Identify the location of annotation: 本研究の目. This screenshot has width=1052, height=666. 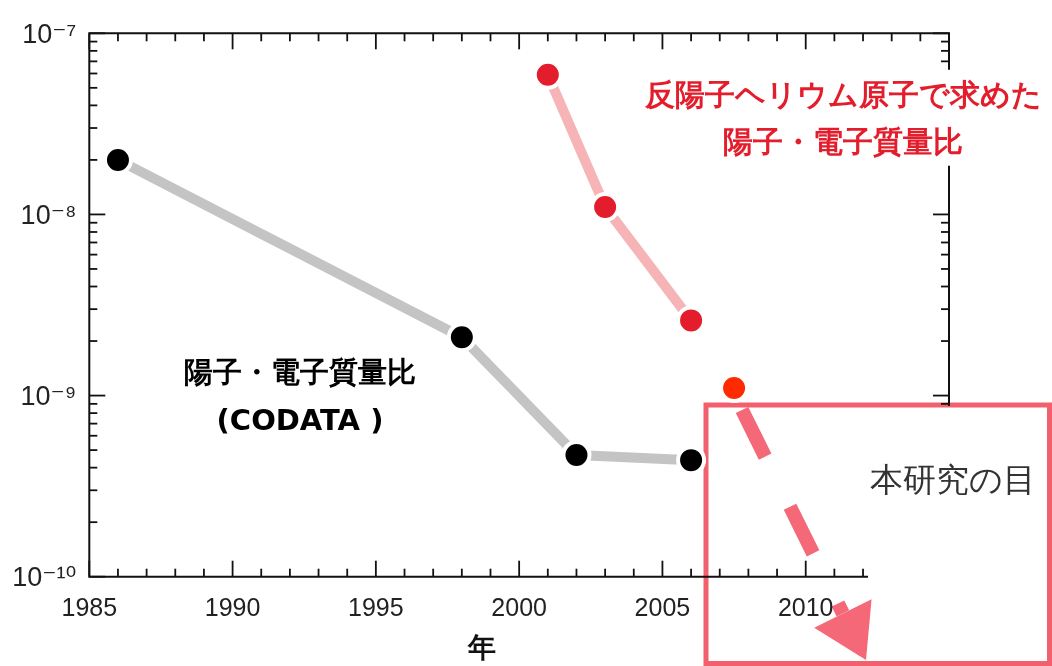
(953, 479).